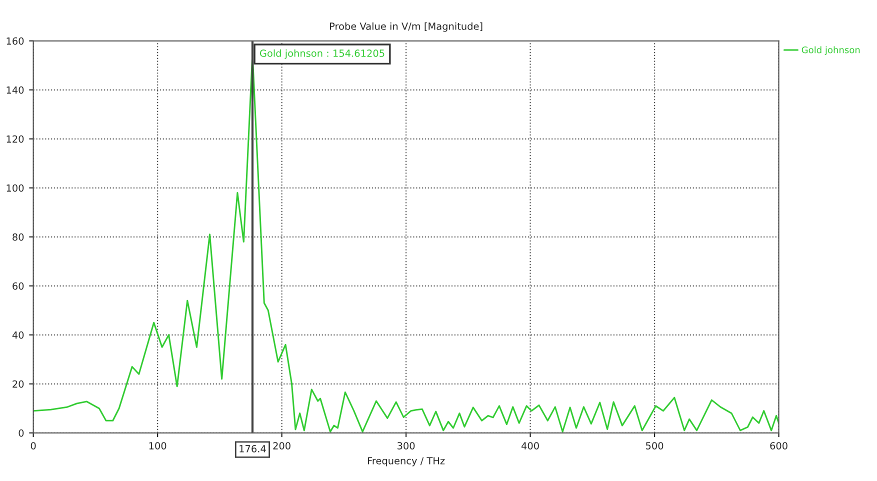  I want to click on y-tick-label: 160, so click(15, 41).